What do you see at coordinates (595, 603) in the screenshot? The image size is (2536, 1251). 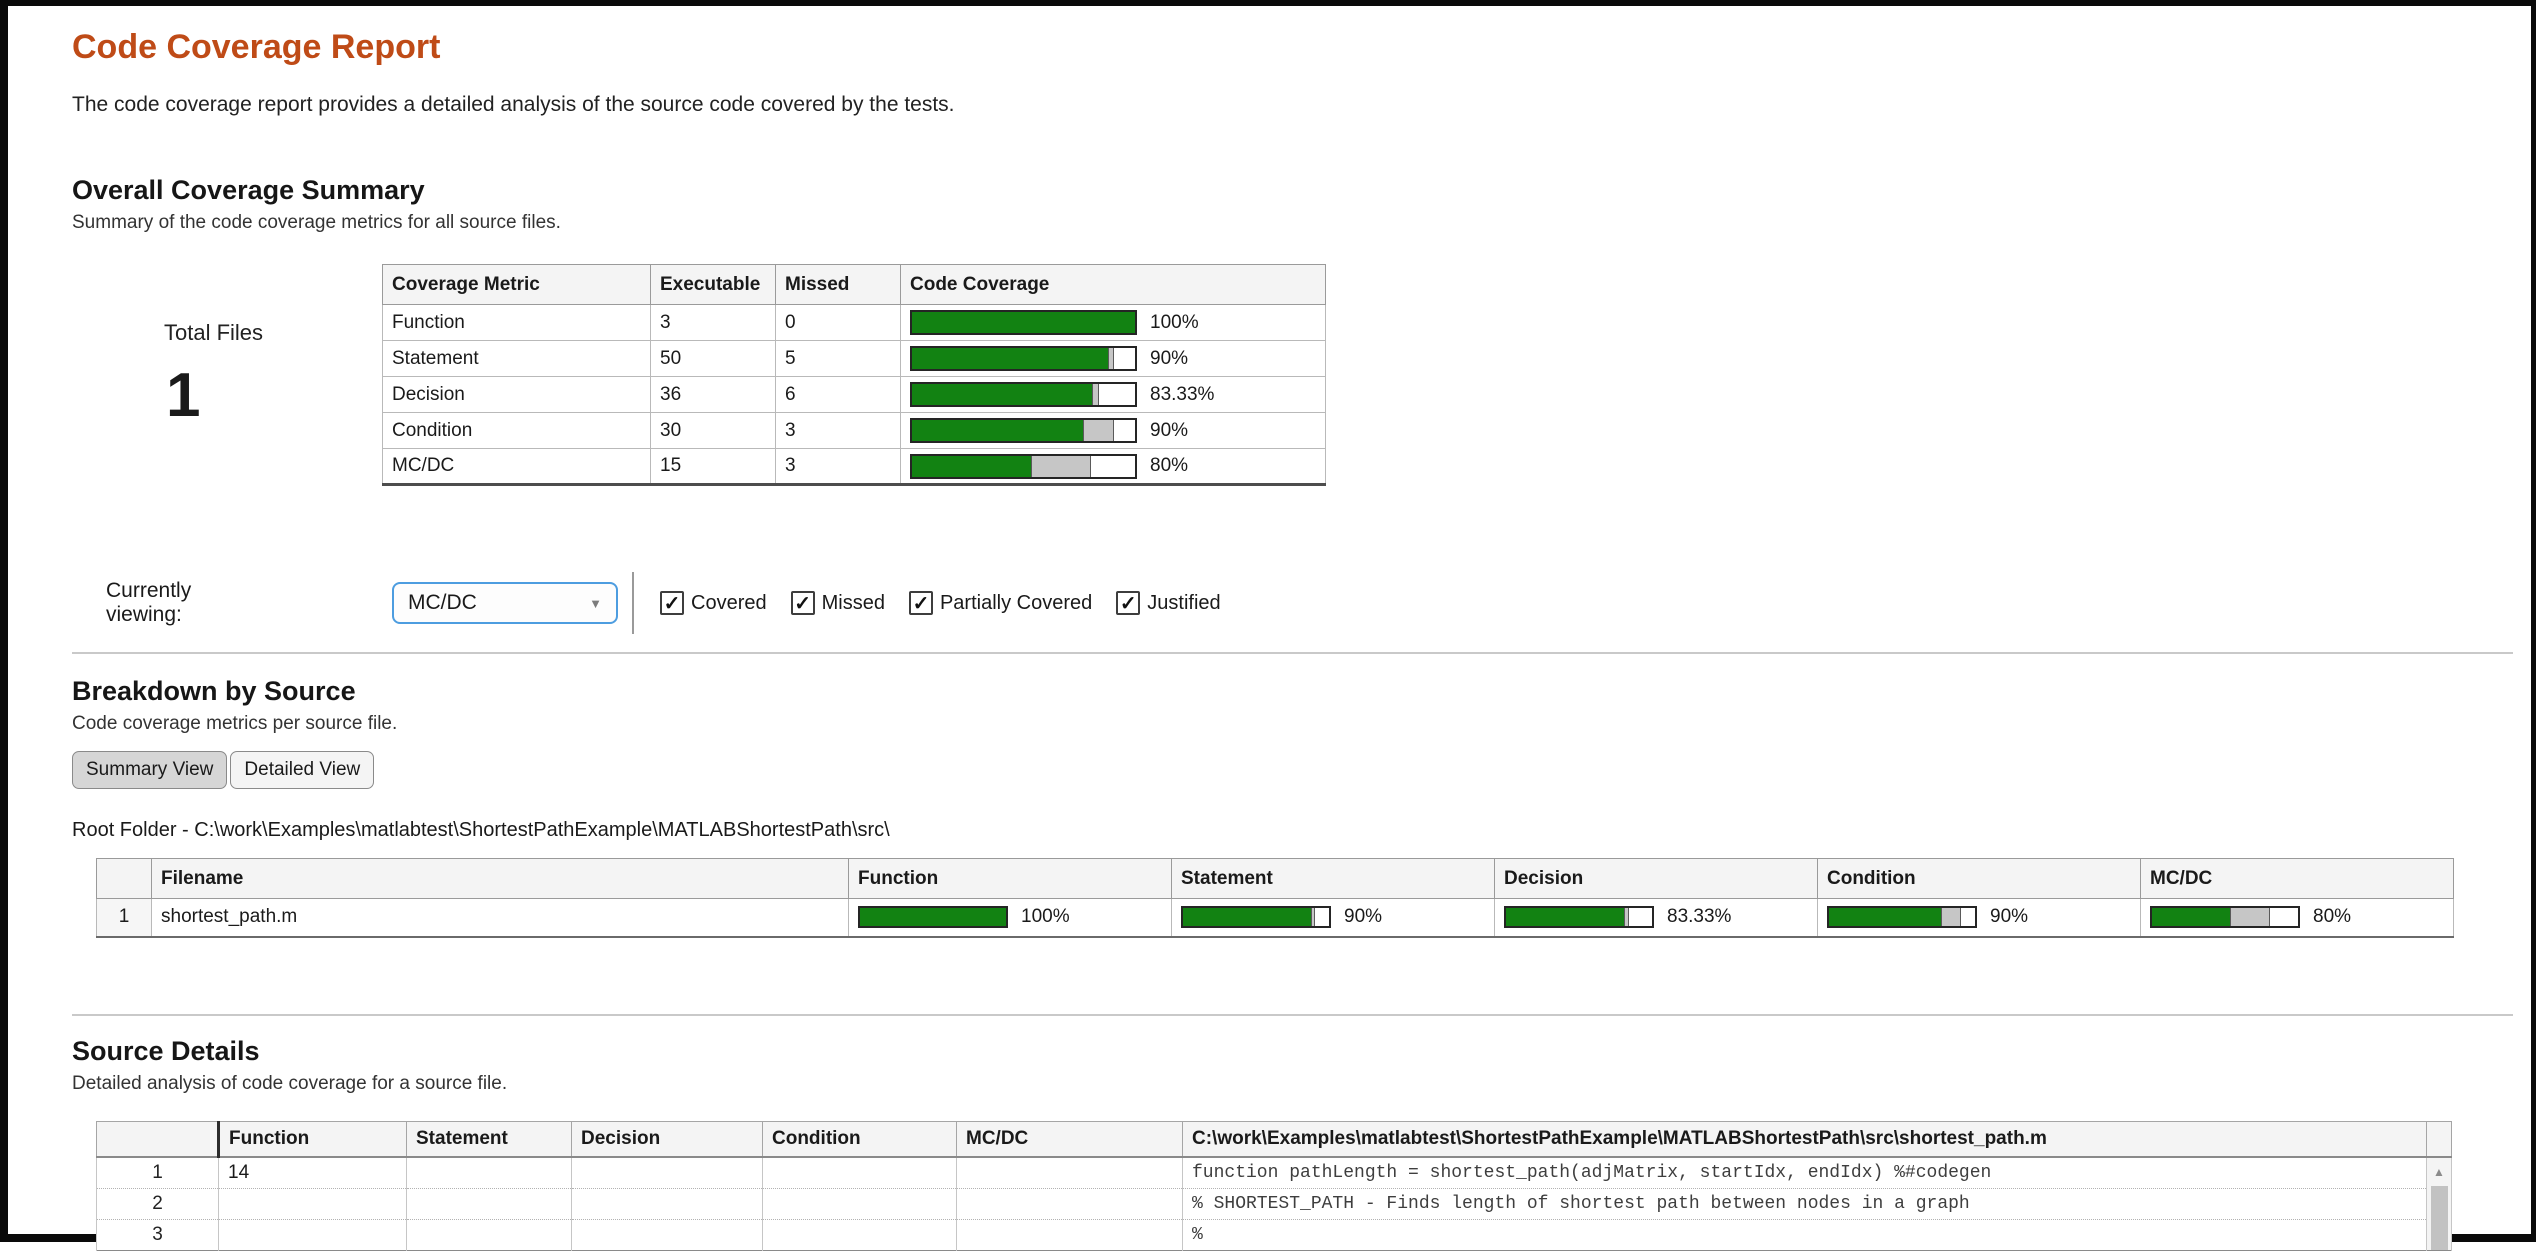 I see `chevron-down-icon: ▼` at bounding box center [595, 603].